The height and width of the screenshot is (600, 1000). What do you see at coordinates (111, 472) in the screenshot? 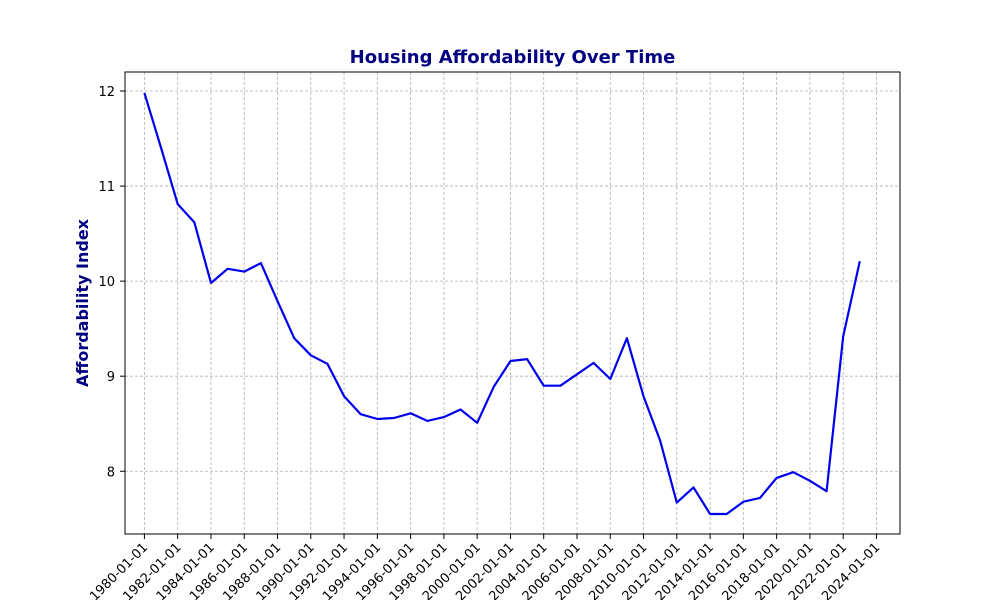
I see `y-tick-label: 8` at bounding box center [111, 472].